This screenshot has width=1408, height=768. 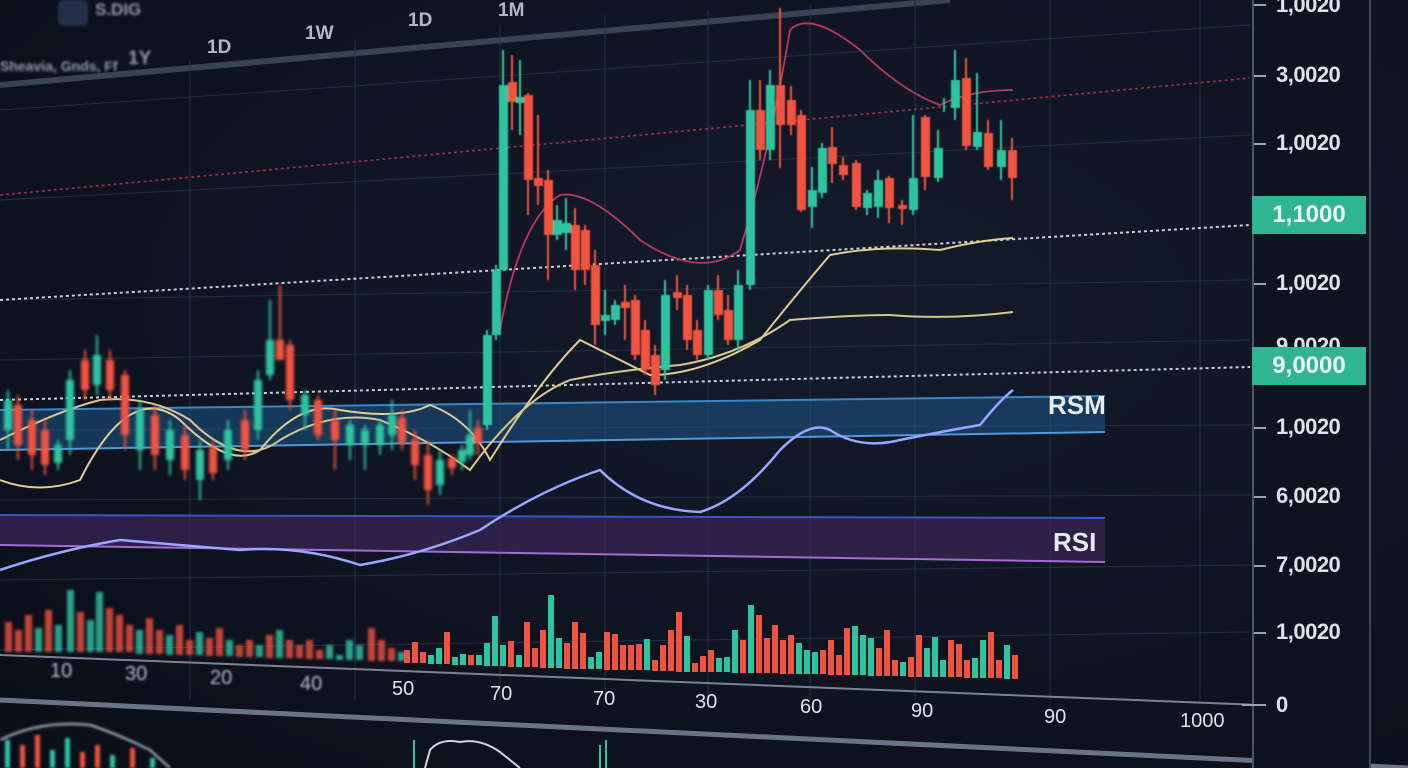 What do you see at coordinates (1282, 704) in the screenshot?
I see `y-label: 0` at bounding box center [1282, 704].